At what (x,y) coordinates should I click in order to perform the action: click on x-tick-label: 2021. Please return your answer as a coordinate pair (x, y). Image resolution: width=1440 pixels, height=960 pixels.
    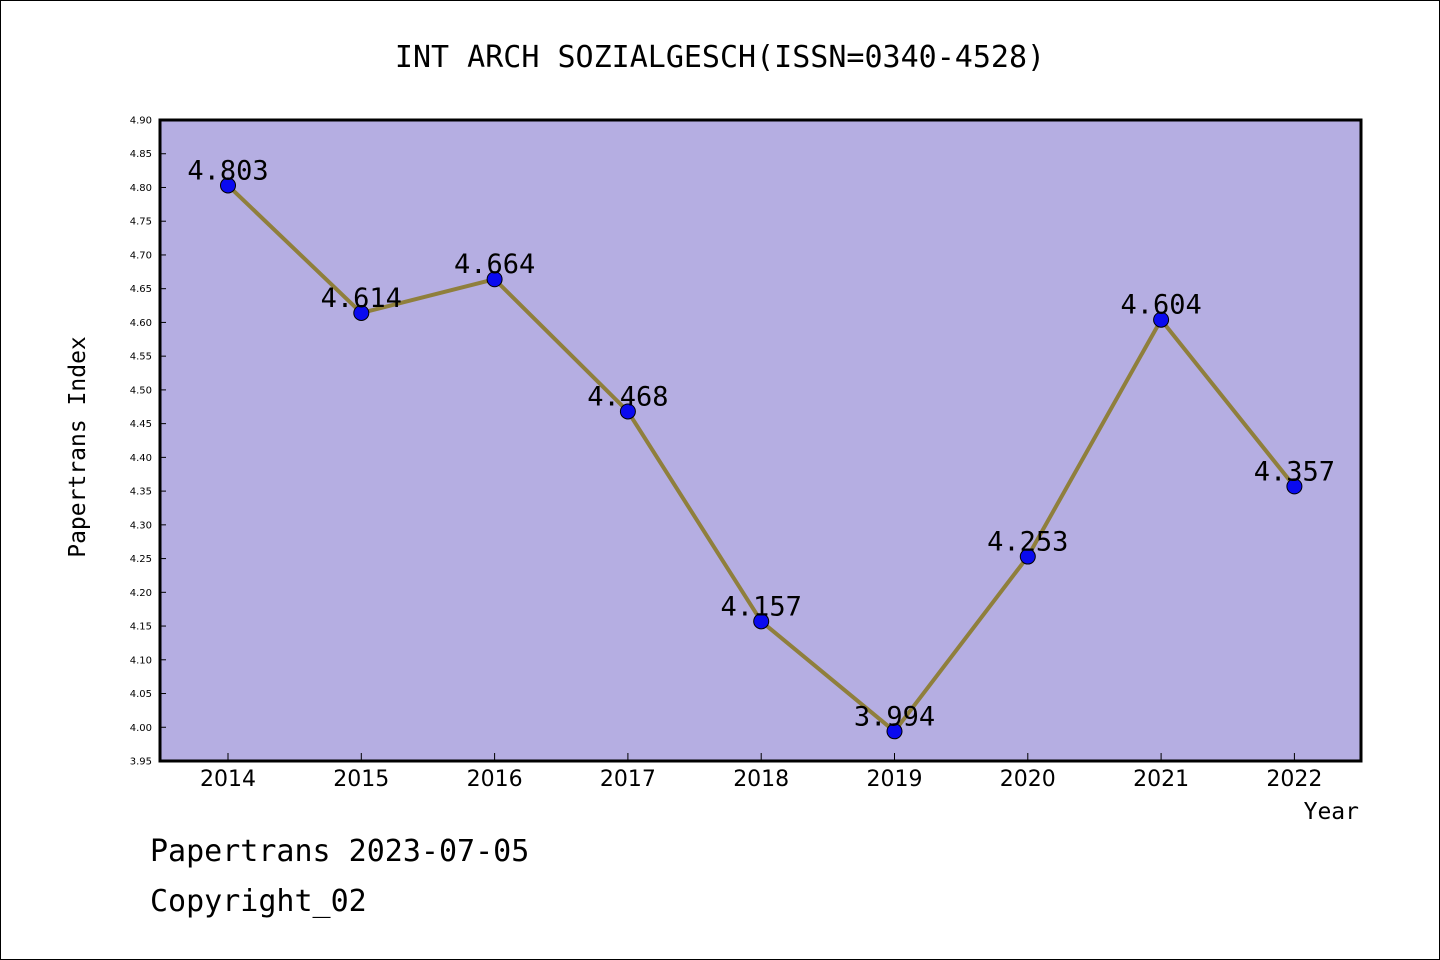
    Looking at the image, I should click on (1161, 779).